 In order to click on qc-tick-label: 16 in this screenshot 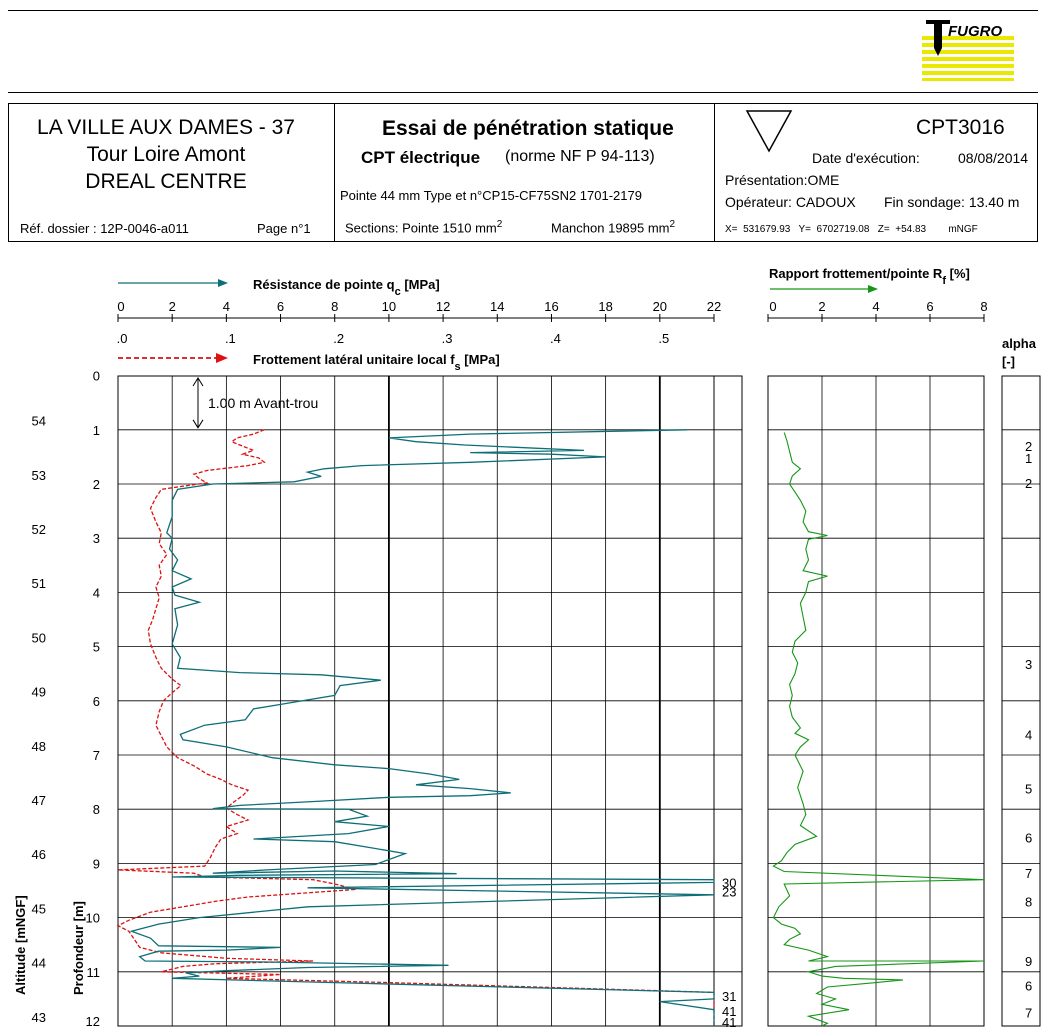, I will do `click(551, 306)`.